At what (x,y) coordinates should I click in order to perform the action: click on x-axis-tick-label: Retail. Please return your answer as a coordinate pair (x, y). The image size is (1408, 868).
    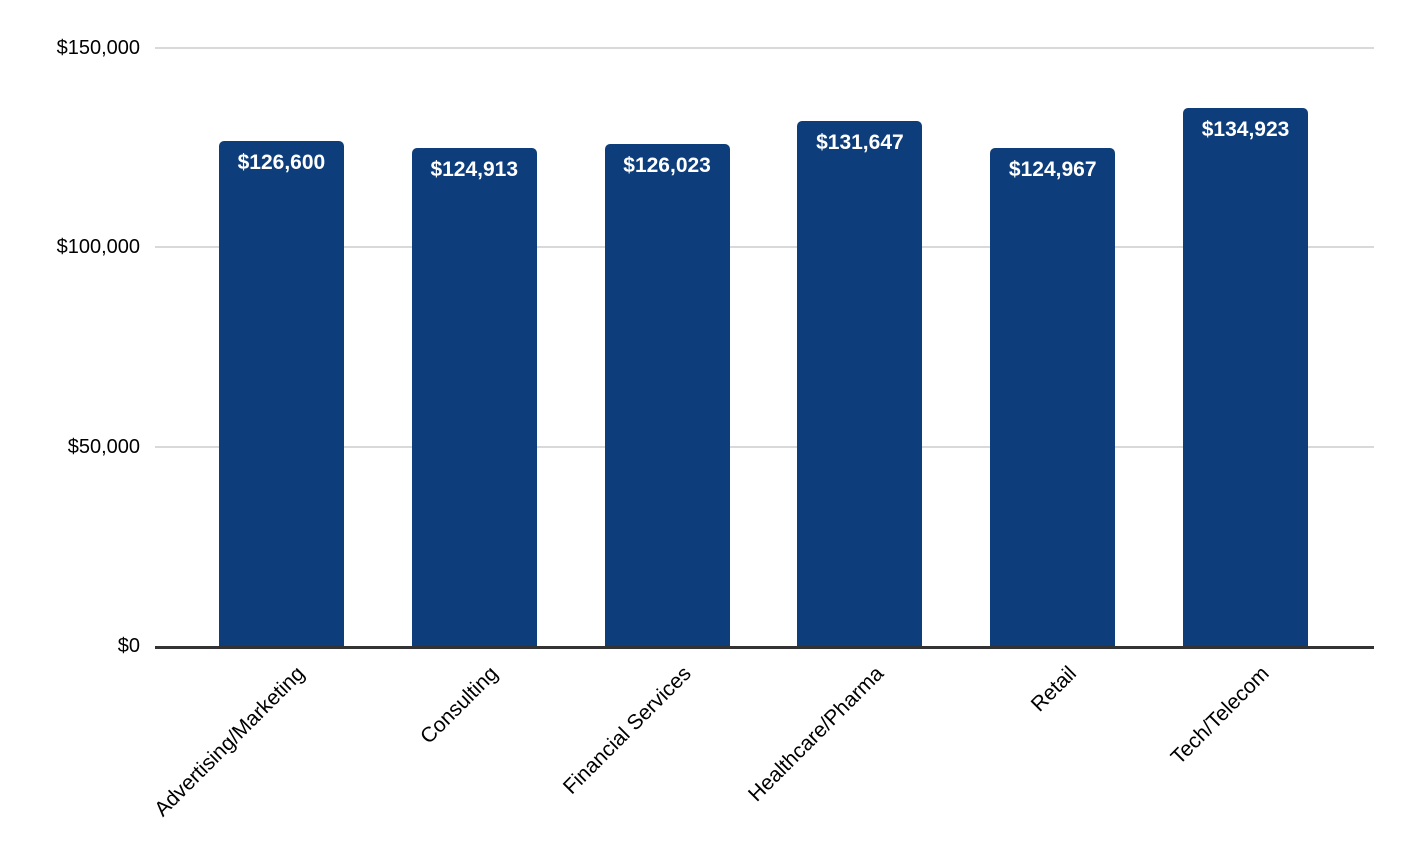
    Looking at the image, I should click on (1054, 689).